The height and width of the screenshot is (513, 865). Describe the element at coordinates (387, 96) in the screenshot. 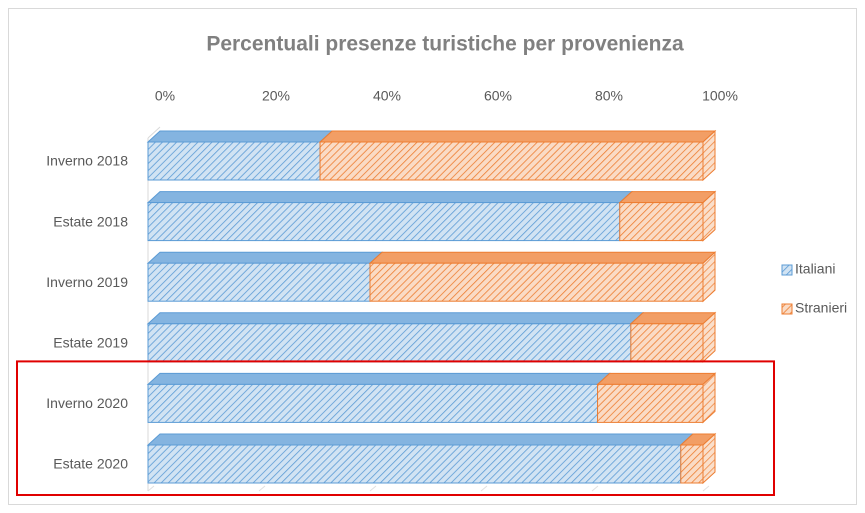

I see `x-tick-label: 40%` at that location.